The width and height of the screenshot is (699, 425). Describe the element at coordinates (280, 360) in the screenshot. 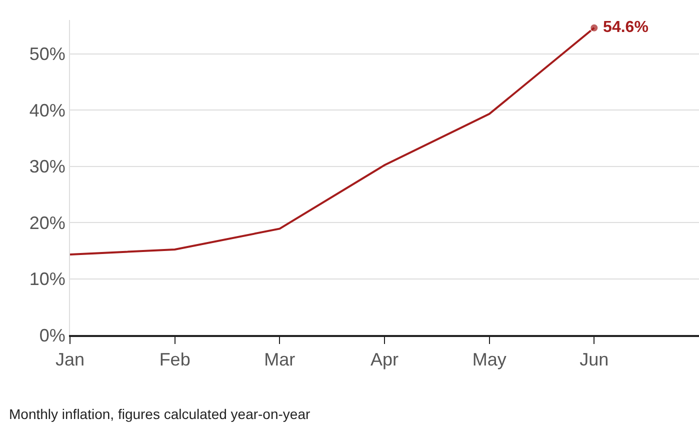

I see `x-tick-label: Mar` at that location.